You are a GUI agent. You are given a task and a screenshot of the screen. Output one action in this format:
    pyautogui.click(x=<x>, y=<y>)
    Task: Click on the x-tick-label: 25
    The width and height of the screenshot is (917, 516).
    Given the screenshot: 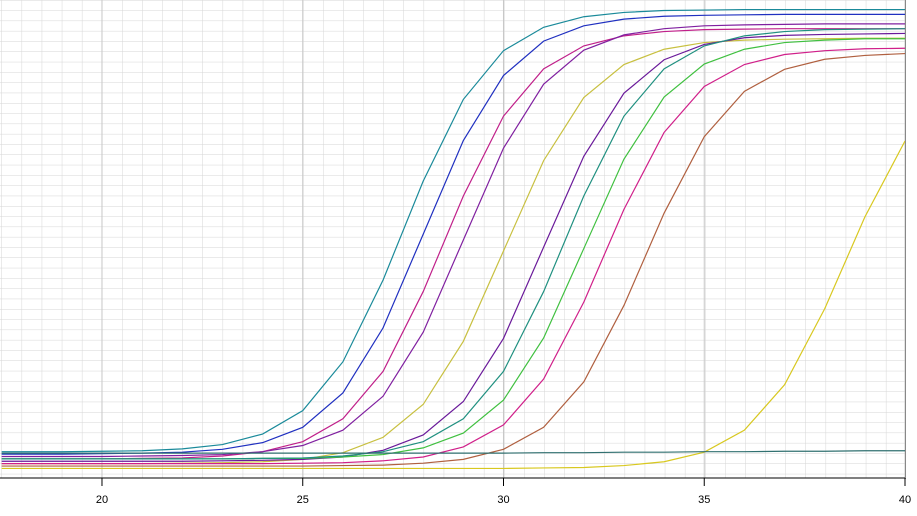 What is the action you would take?
    pyautogui.click(x=303, y=500)
    